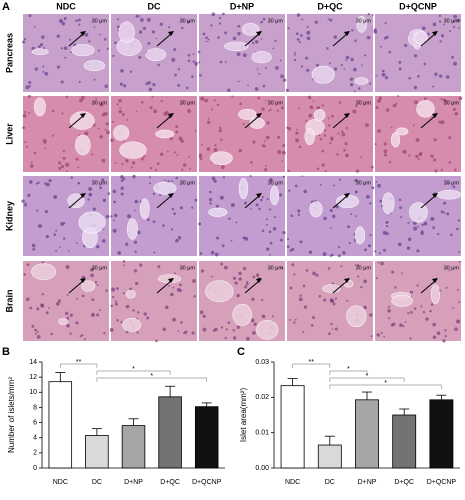 The height and width of the screenshot is (500, 465). What do you see at coordinates (33, 392) in the screenshot?
I see `y-tick-label: 10` at bounding box center [33, 392].